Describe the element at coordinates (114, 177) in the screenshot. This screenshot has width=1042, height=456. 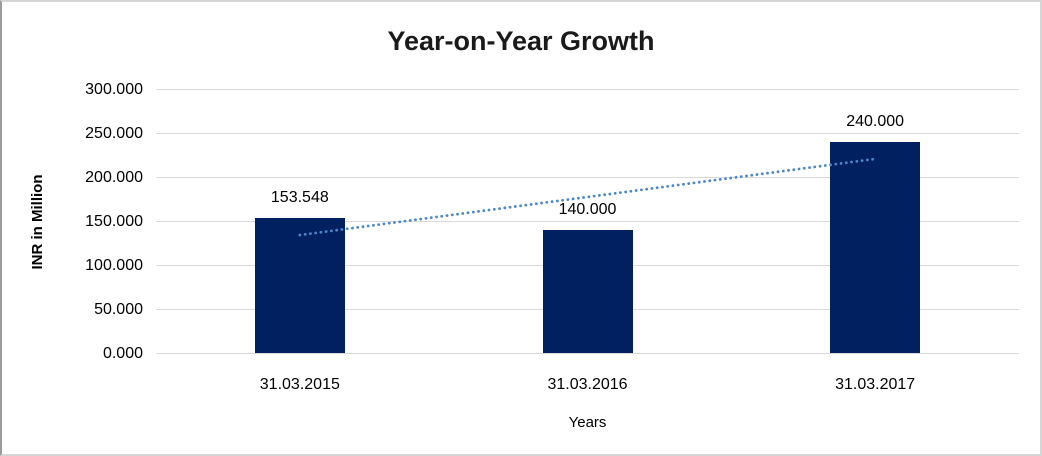
I see `y-tick-label: 200.000` at that location.